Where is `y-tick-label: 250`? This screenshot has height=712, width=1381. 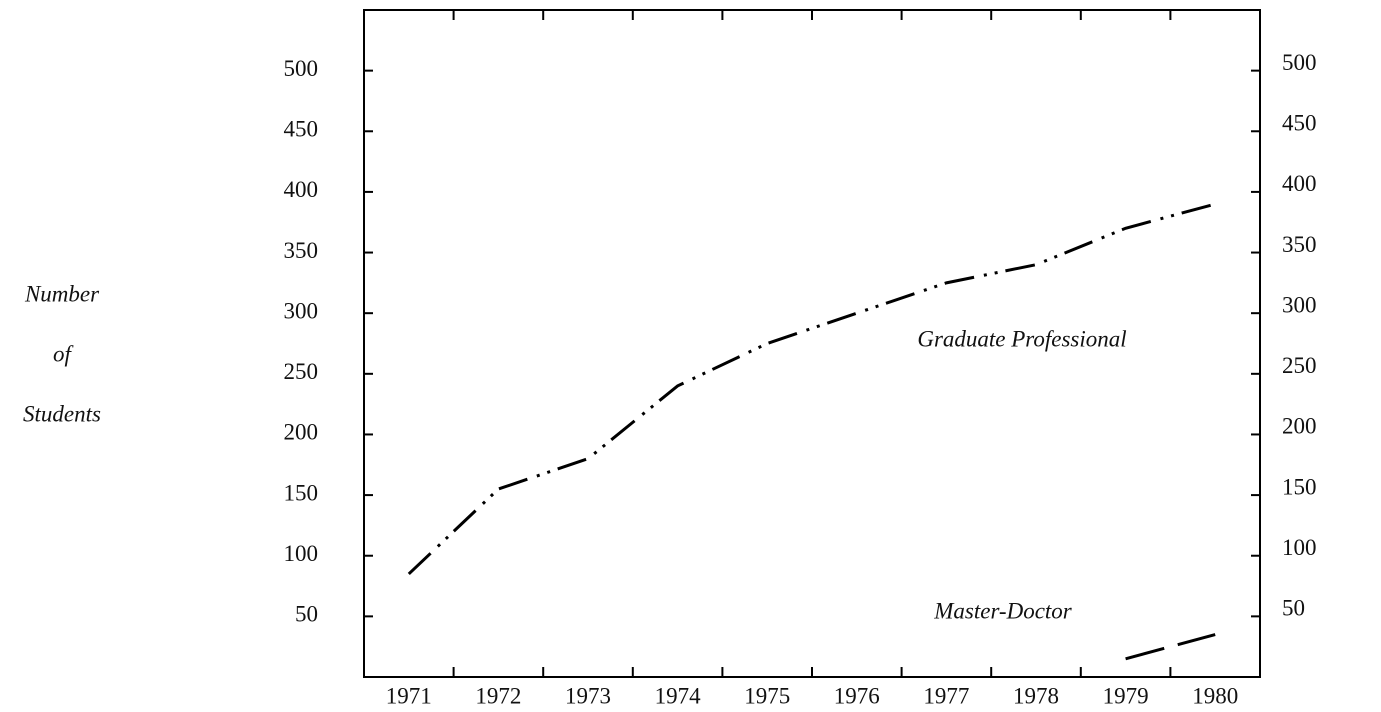
y-tick-label: 250 is located at coordinates (301, 371).